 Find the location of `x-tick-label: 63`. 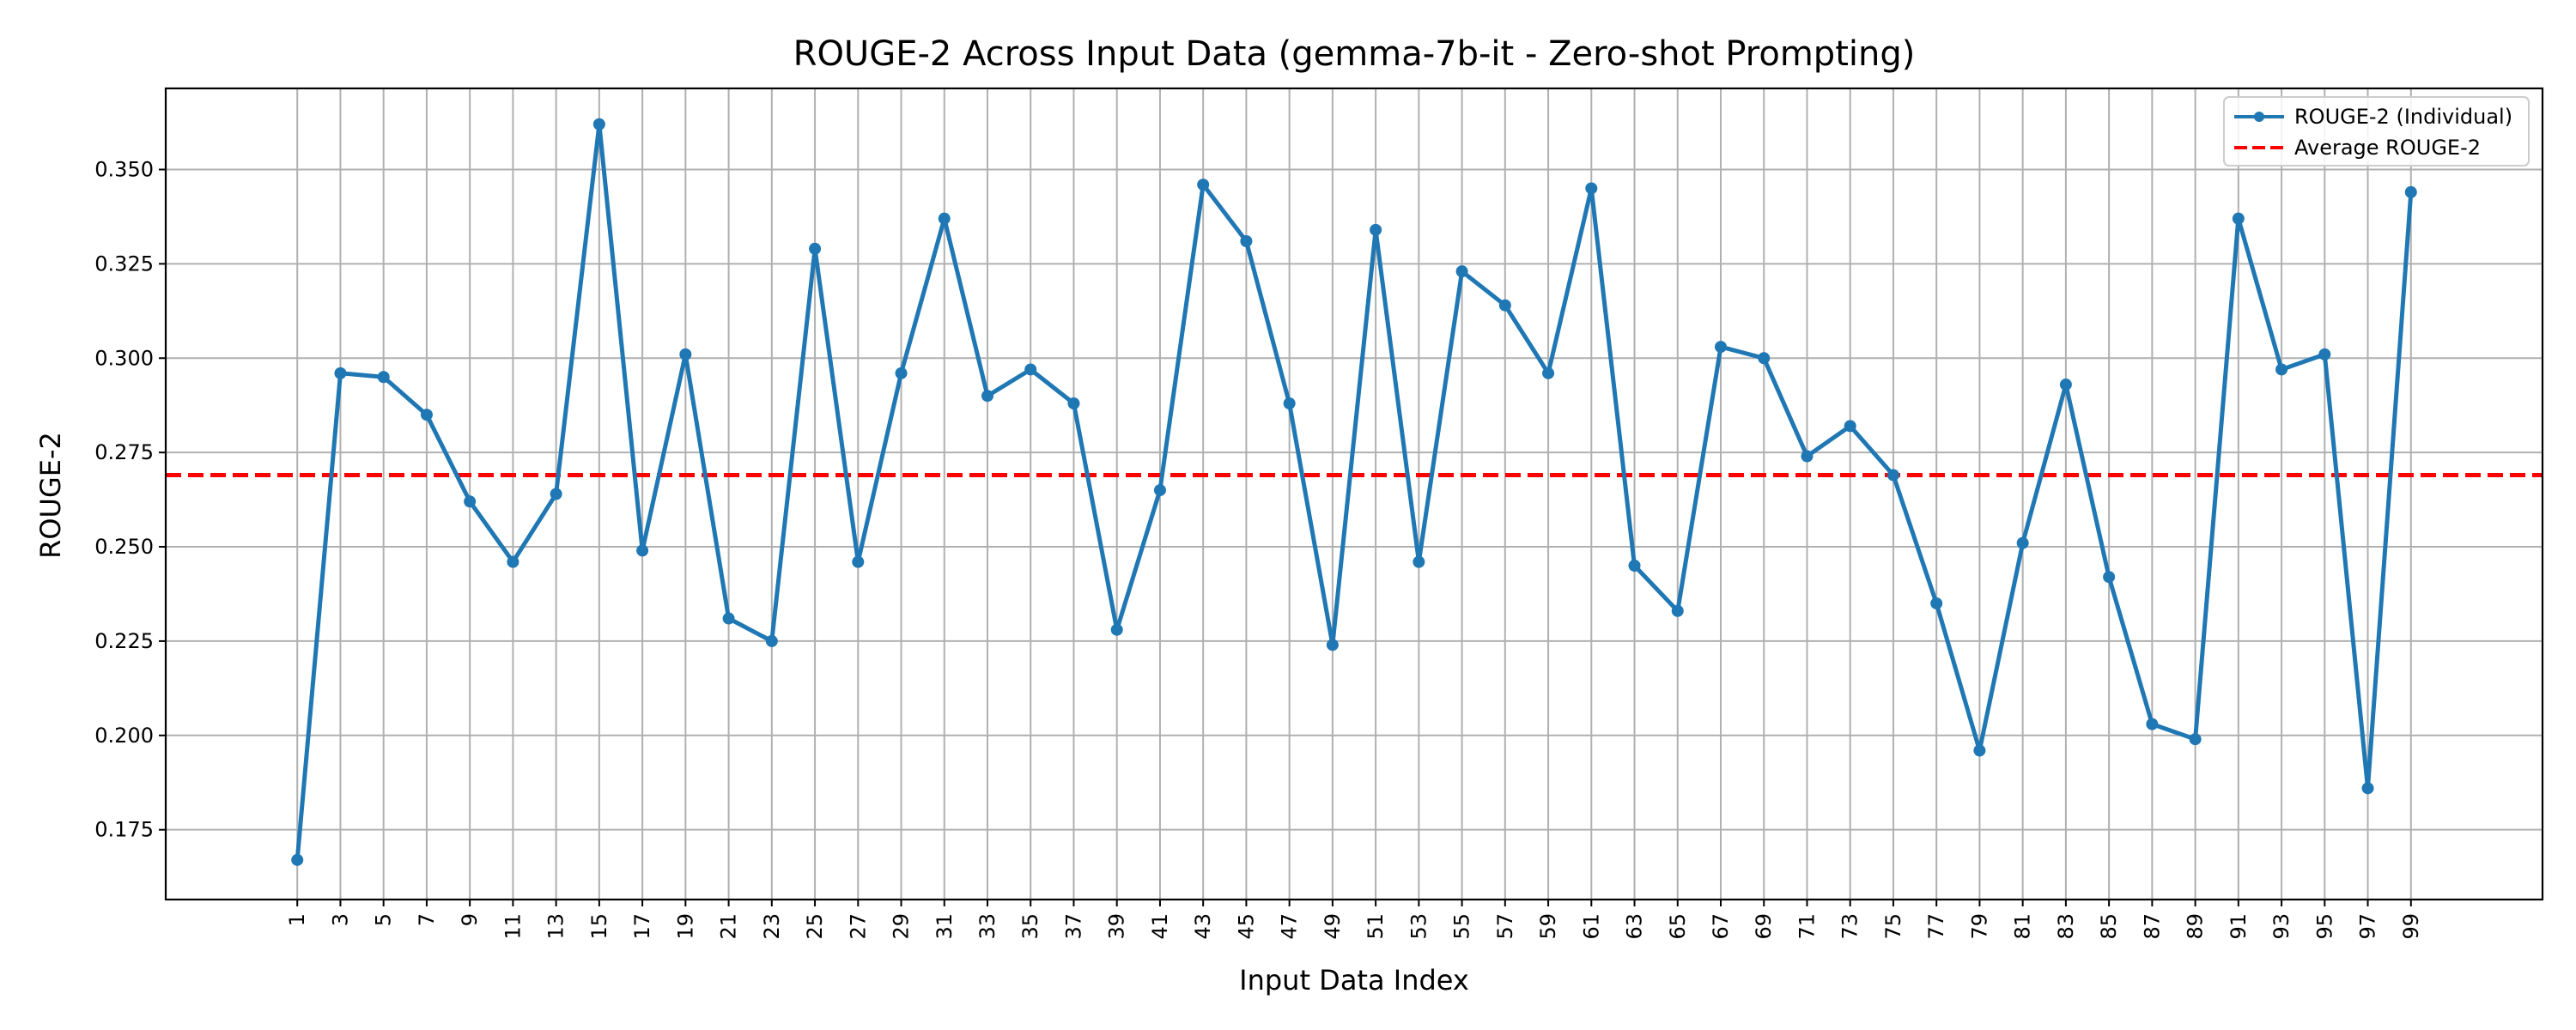

x-tick-label: 63 is located at coordinates (1635, 926).